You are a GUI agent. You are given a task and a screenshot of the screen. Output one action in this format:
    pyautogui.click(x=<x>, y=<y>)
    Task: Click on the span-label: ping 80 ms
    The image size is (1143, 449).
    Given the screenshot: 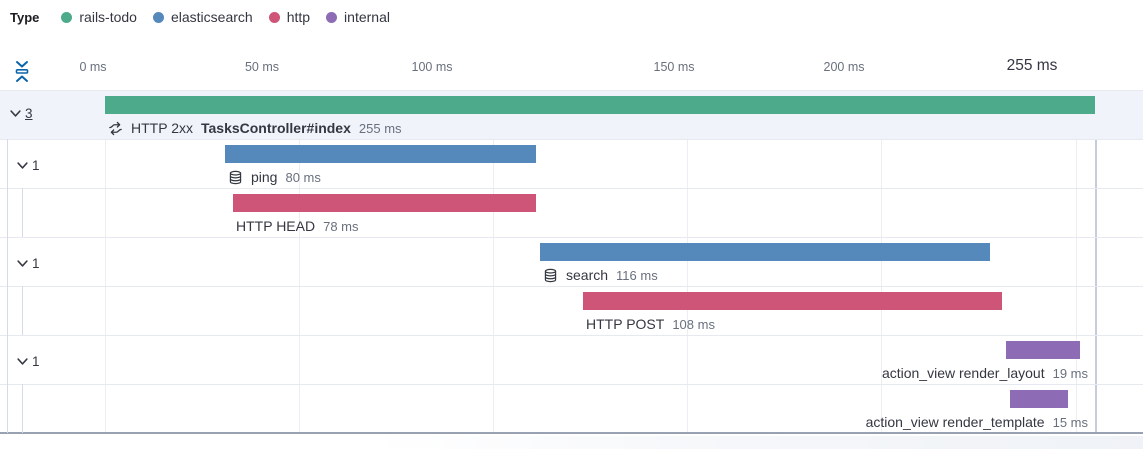 What is the action you would take?
    pyautogui.click(x=274, y=177)
    